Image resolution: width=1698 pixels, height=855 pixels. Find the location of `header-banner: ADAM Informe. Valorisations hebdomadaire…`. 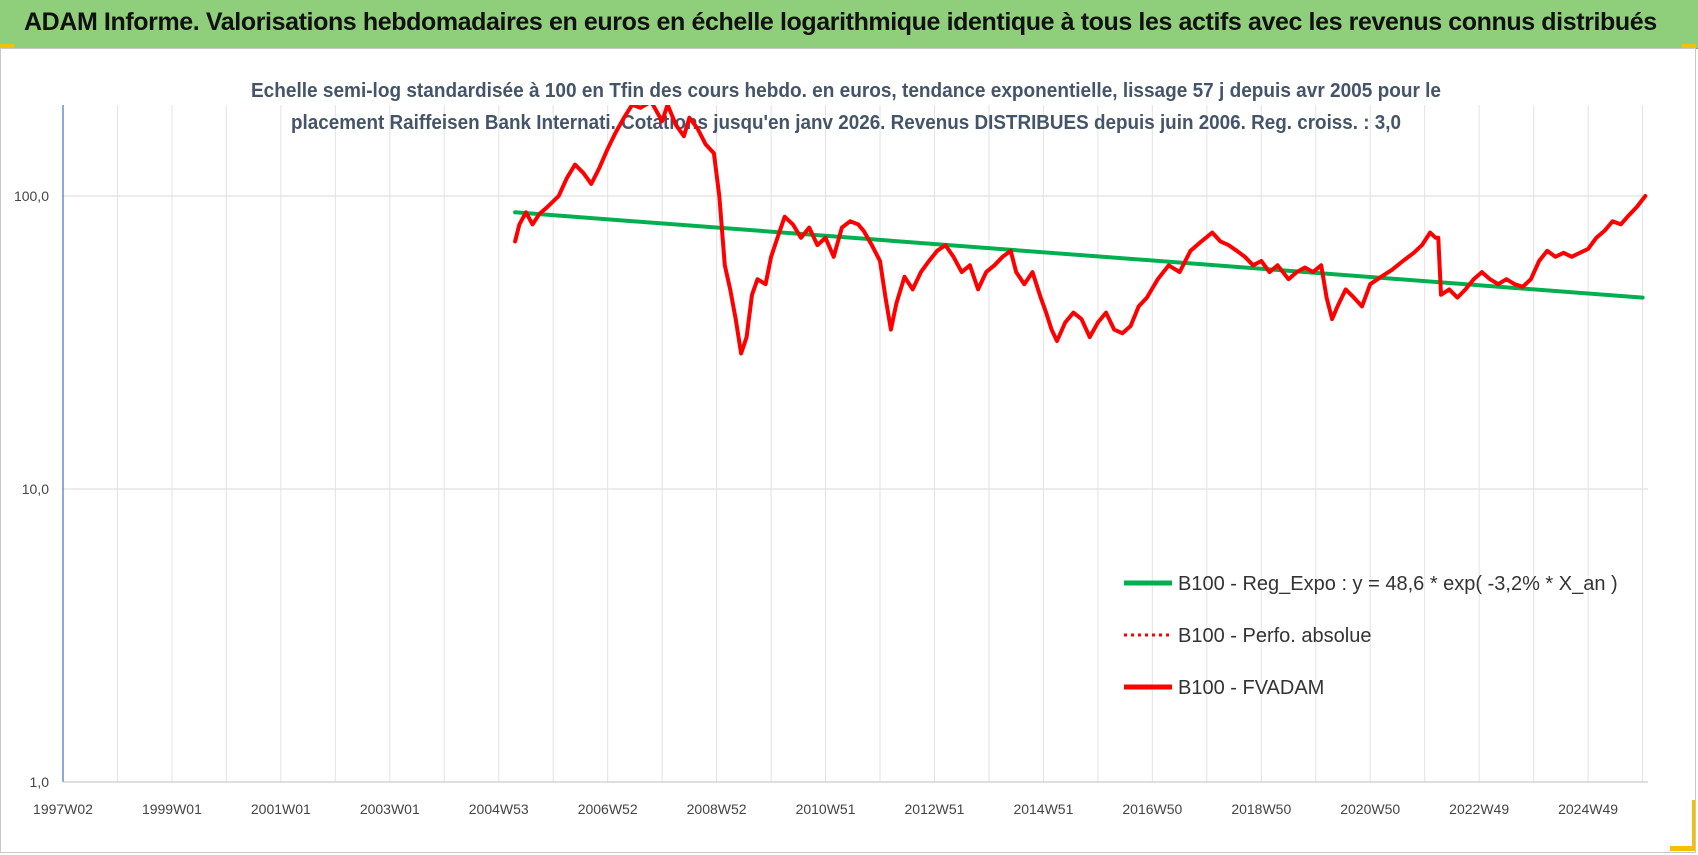

header-banner: ADAM Informe. Valorisations hebdomadaire… is located at coordinates (849, 24).